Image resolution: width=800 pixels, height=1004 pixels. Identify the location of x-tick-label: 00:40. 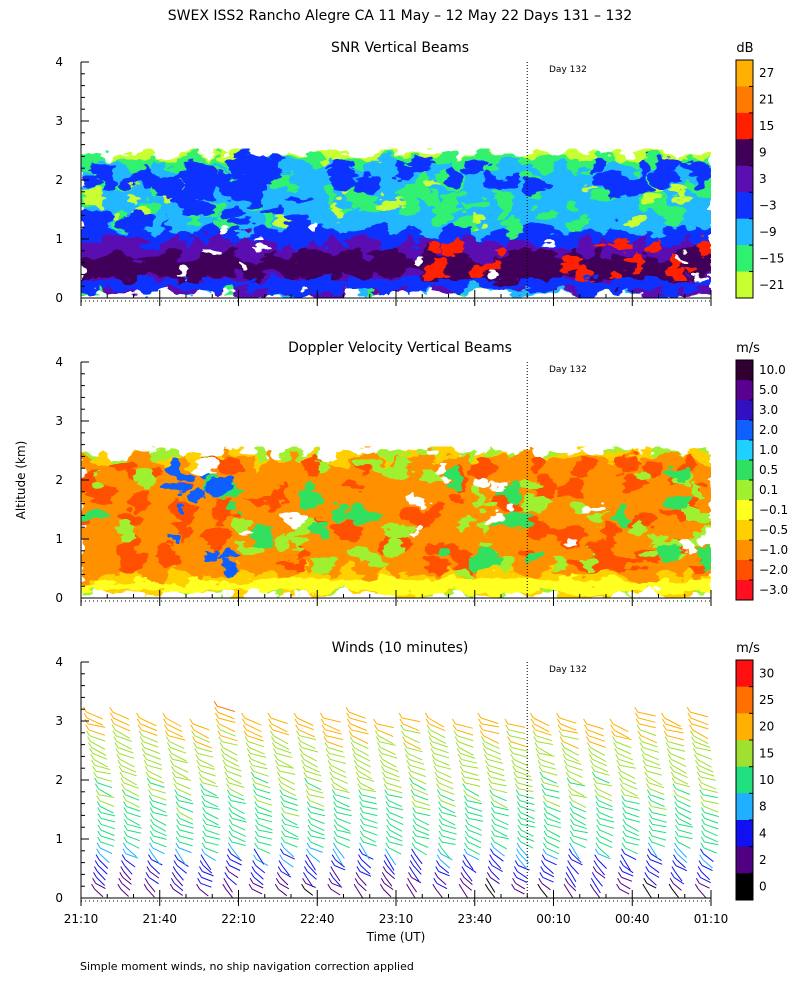
(632, 919).